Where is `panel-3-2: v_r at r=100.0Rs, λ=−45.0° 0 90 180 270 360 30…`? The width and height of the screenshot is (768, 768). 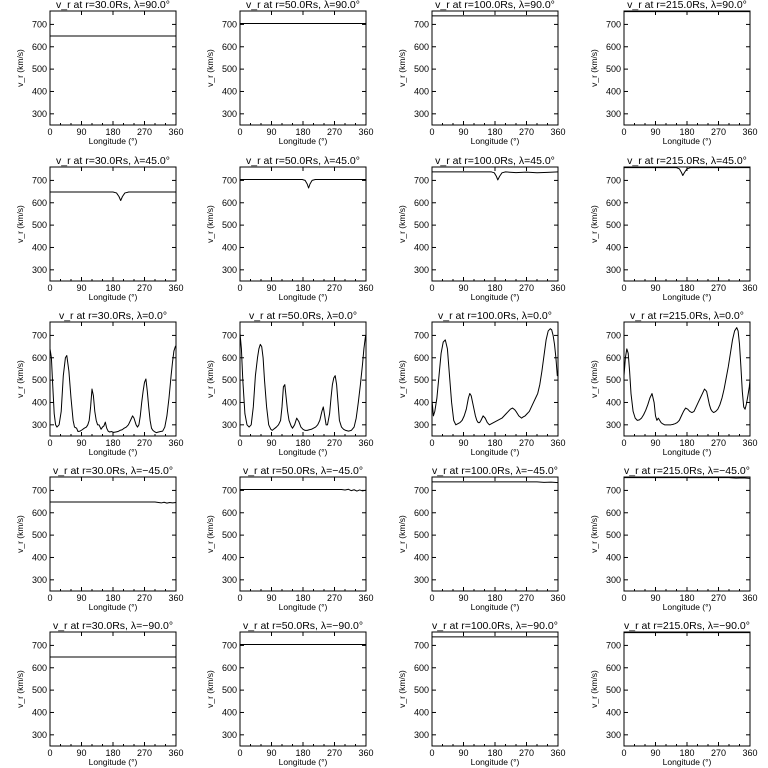 panel-3-2: v_r at r=100.0Rs, λ=−45.0° 0 90 180 270 360 30… is located at coordinates (481, 538).